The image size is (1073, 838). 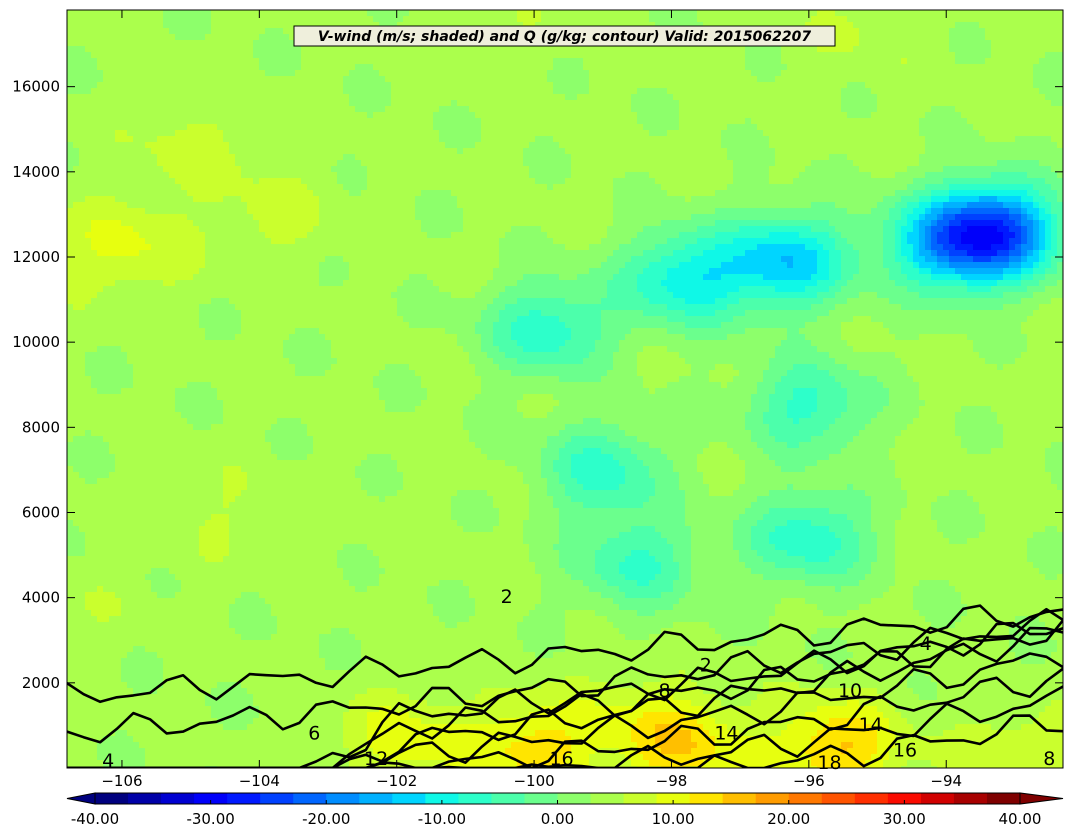 What do you see at coordinates (36, 172) in the screenshot?
I see `y-tick-label: 14000` at bounding box center [36, 172].